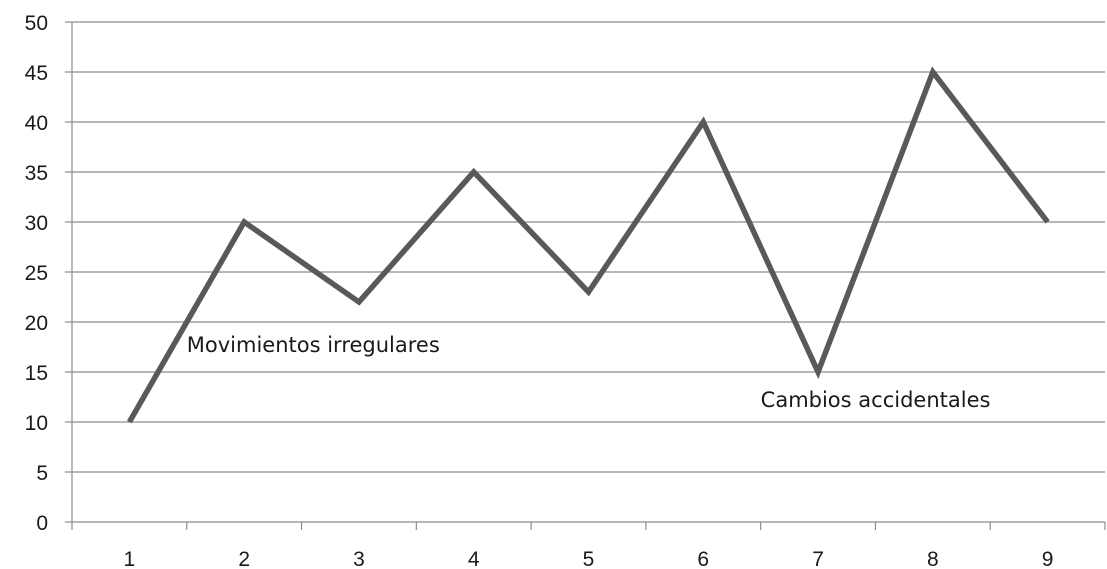 Image resolution: width=1107 pixels, height=569 pixels. Describe the element at coordinates (36, 323) in the screenshot. I see `y-tick-label: 20` at that location.